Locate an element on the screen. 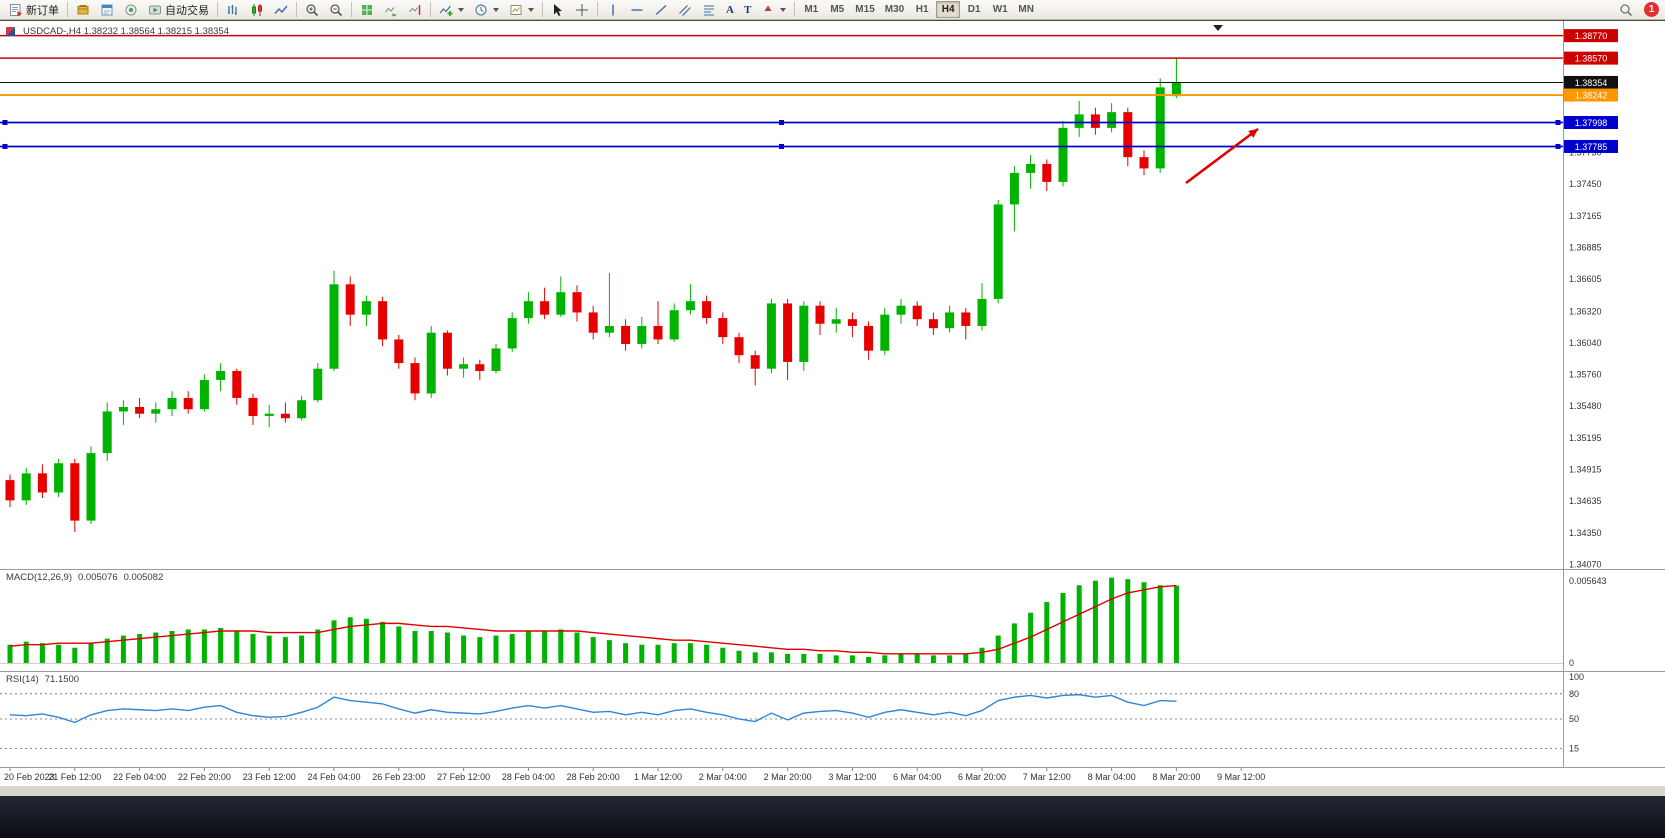 The width and height of the screenshot is (1665, 838). timeframe-m30: M30 is located at coordinates (894, 9).